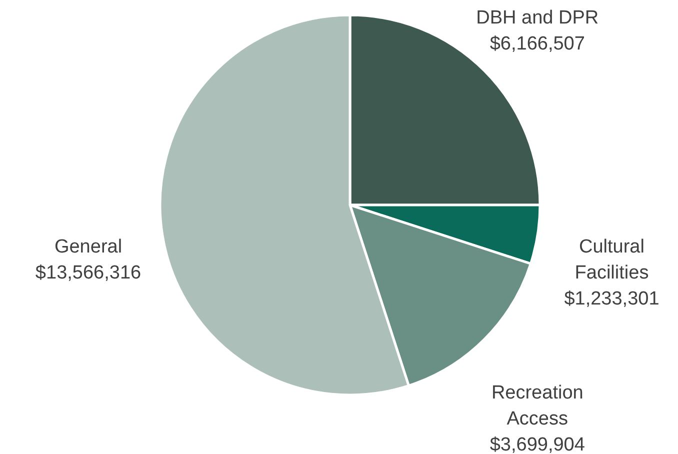 This screenshot has width=678, height=454. Describe the element at coordinates (612, 299) in the screenshot. I see `data-label: $1,233,301` at that location.